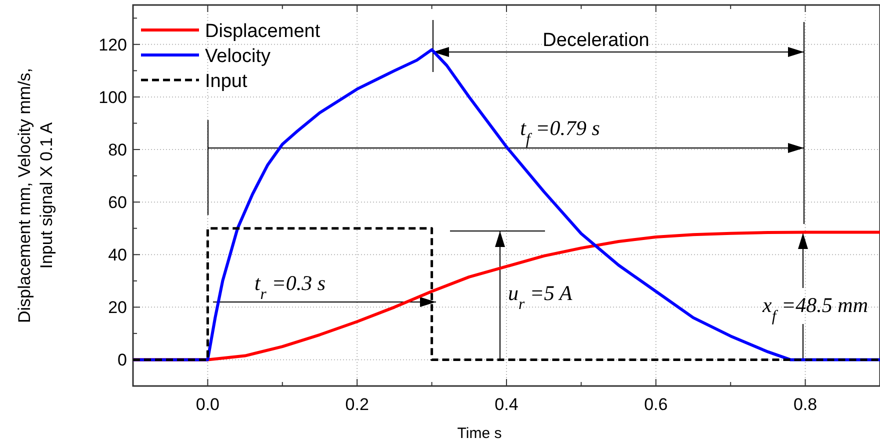 The width and height of the screenshot is (880, 444). Describe the element at coordinates (263, 31) in the screenshot. I see `legend-label: Displacement` at that location.